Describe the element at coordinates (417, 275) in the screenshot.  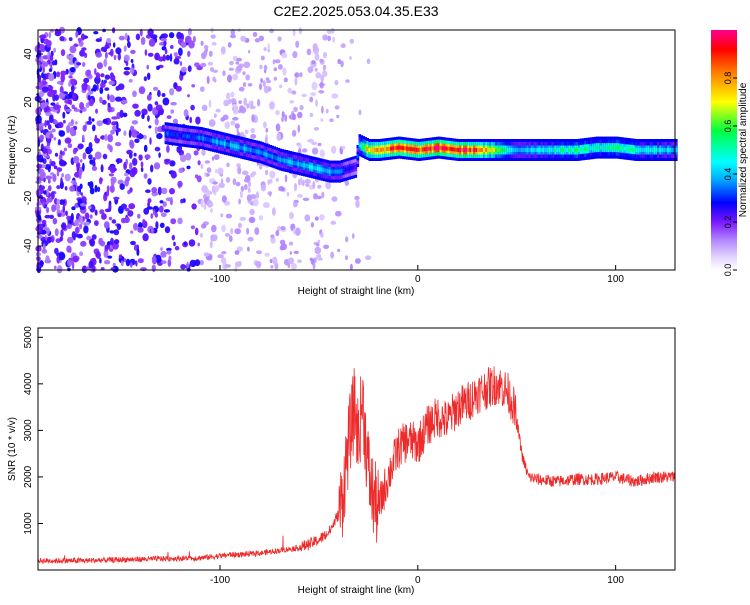
I see `heatmap-x-ticks: -100 0 100` at that location.